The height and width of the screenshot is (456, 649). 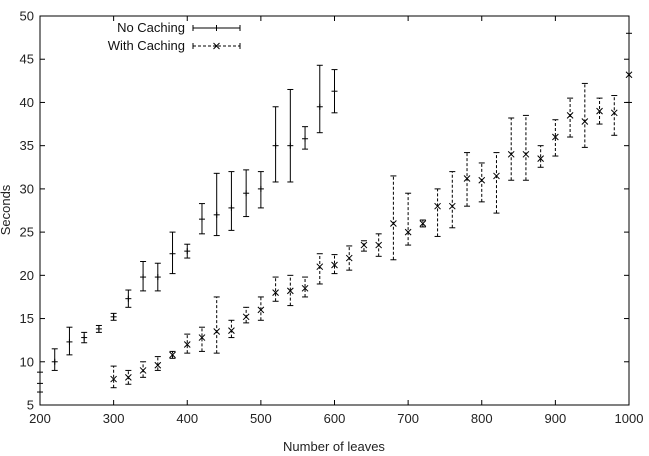 What do you see at coordinates (27, 318) in the screenshot?
I see `y-tick-label: 15` at bounding box center [27, 318].